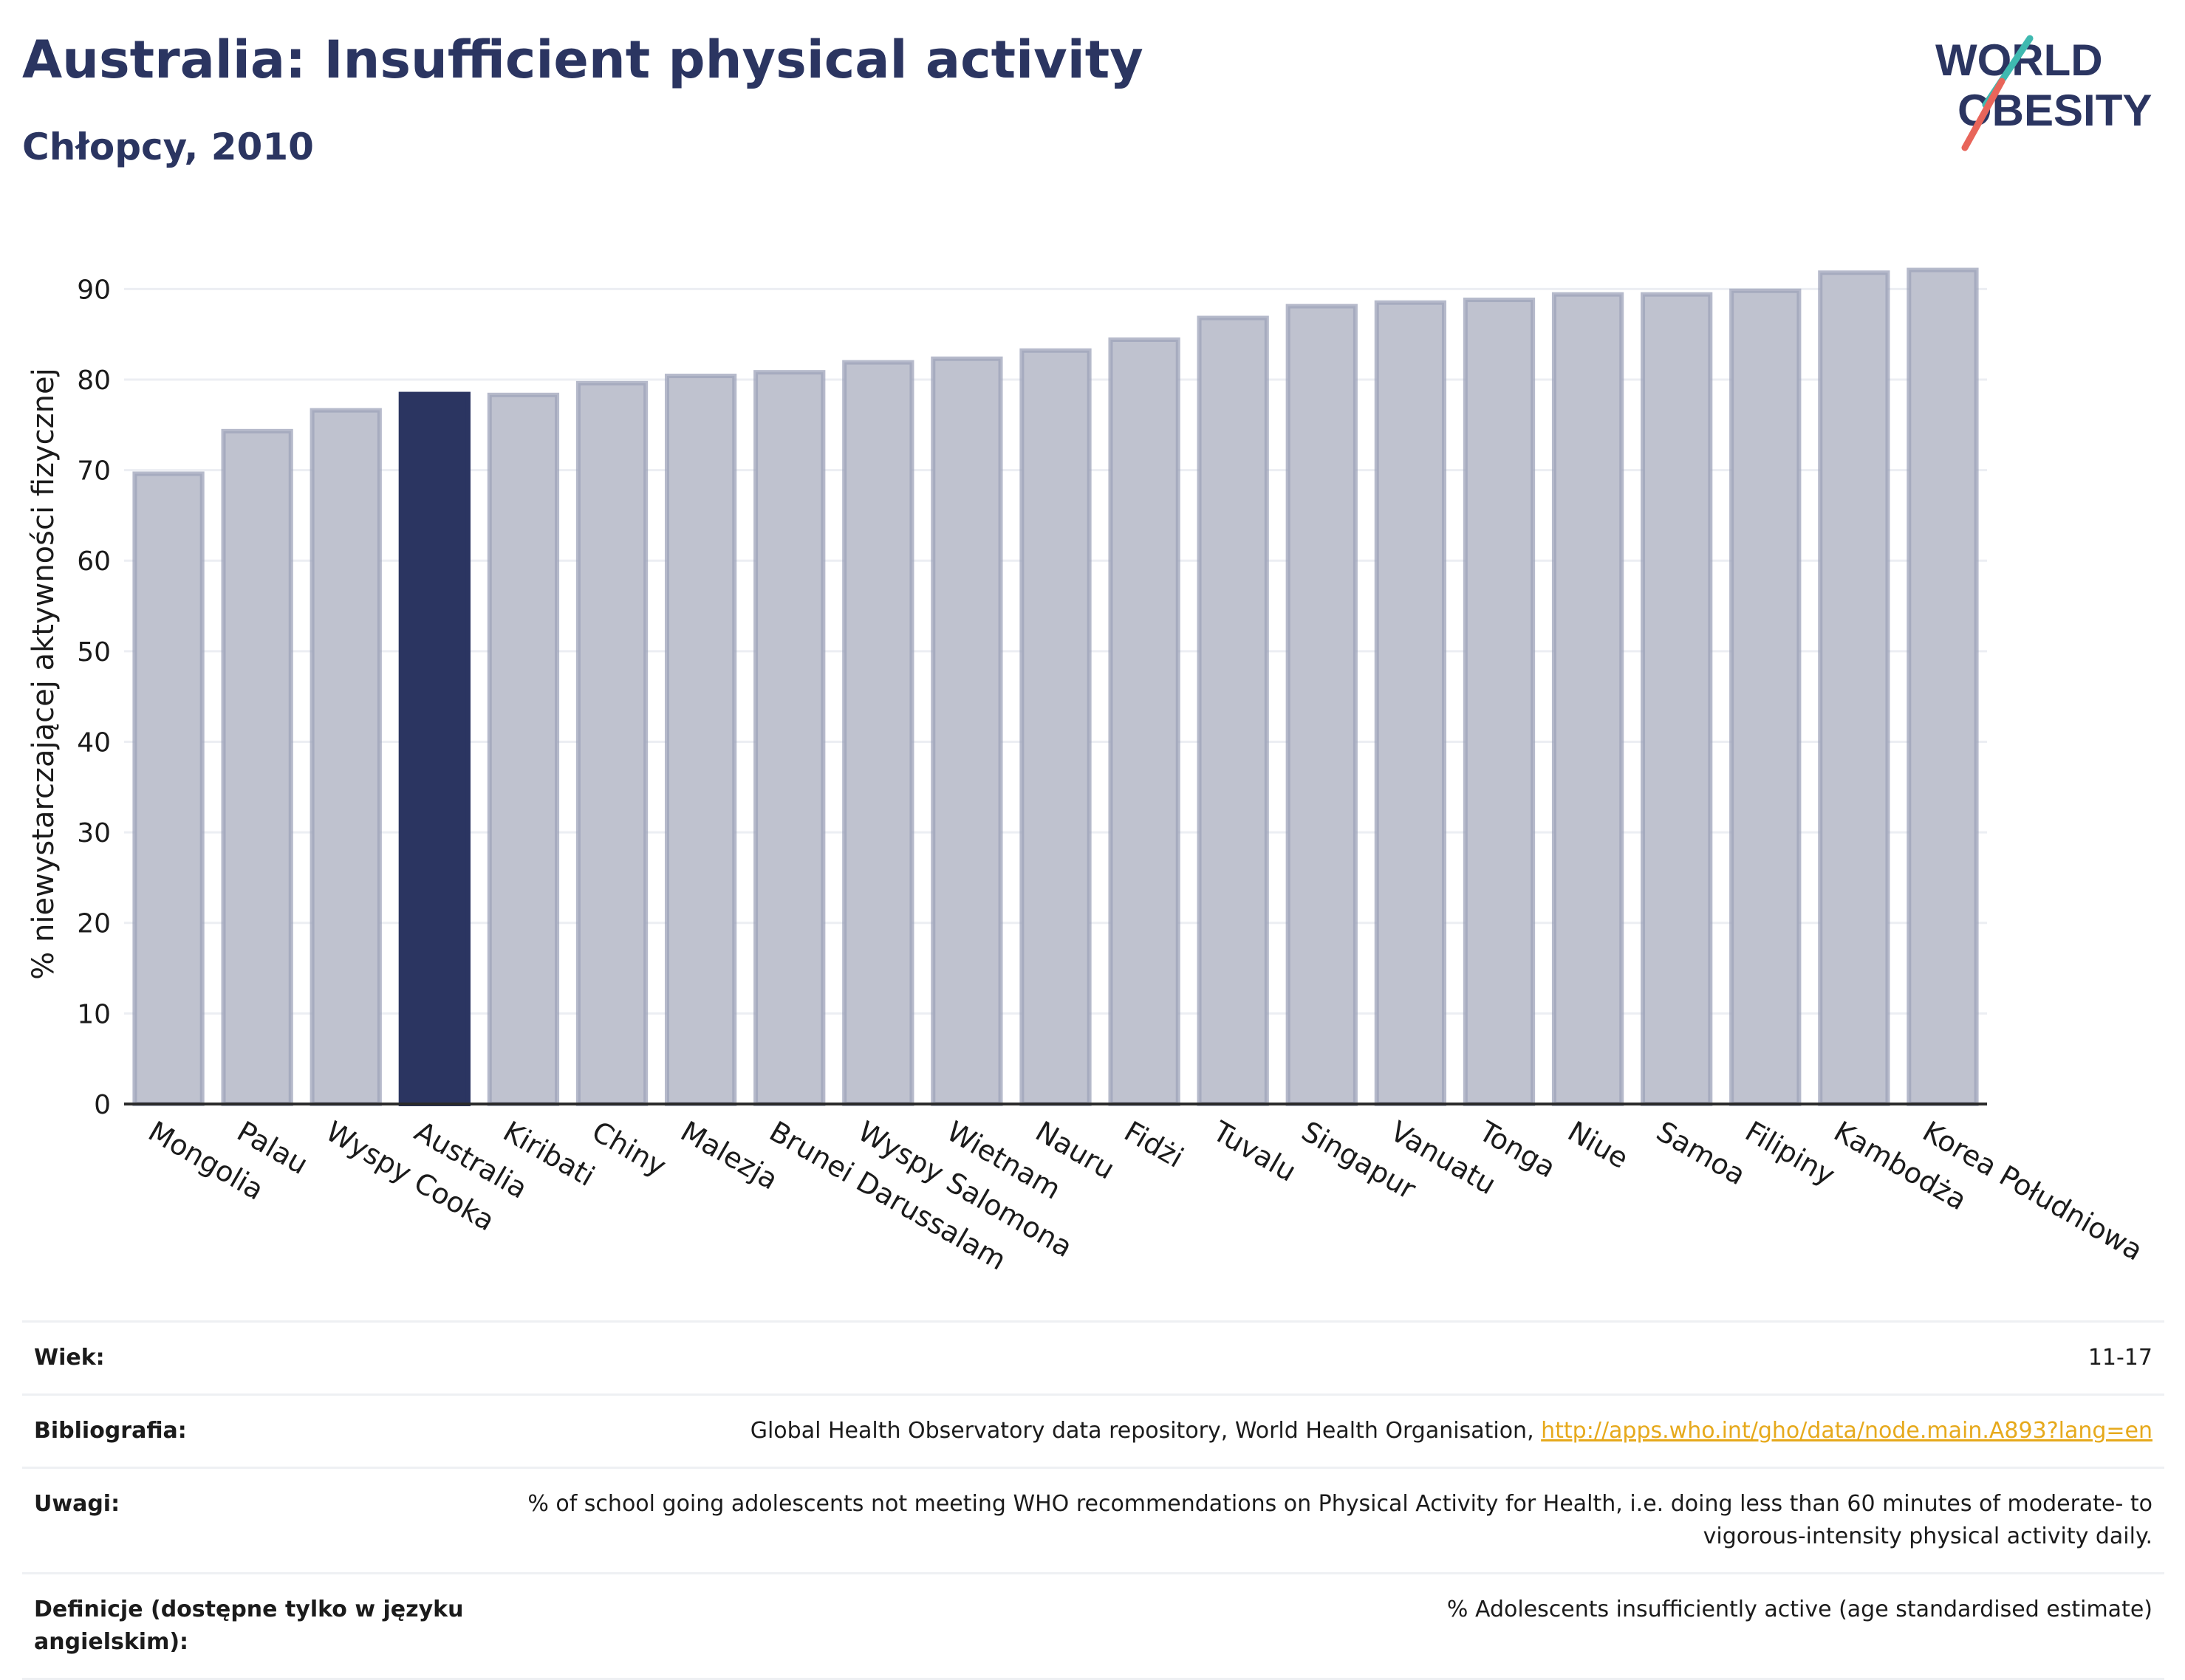  Describe the element at coordinates (878, 733) in the screenshot. I see `bar-wyspy-salomona` at that location.